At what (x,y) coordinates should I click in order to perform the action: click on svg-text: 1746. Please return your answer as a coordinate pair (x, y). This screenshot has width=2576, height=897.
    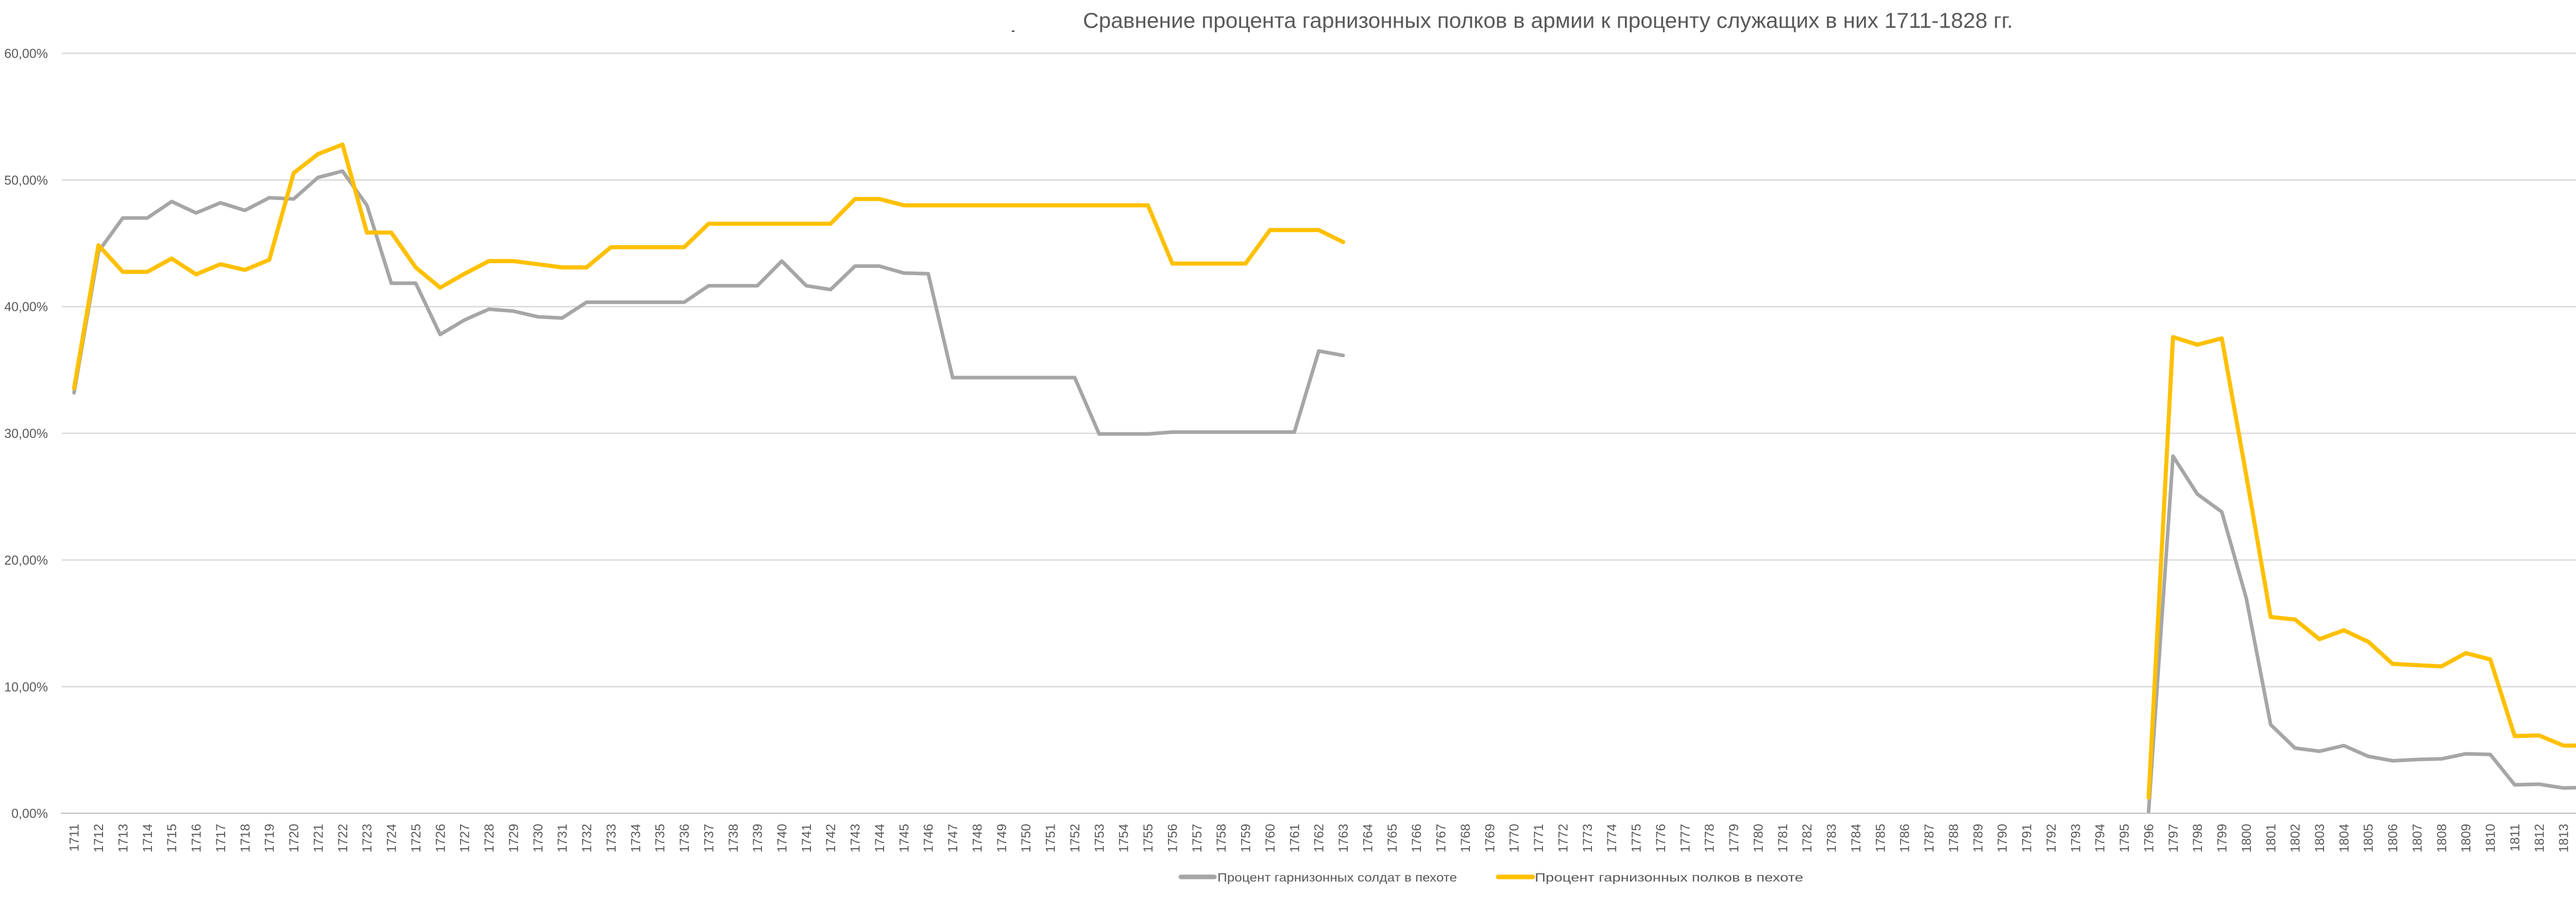
    Looking at the image, I should click on (929, 838).